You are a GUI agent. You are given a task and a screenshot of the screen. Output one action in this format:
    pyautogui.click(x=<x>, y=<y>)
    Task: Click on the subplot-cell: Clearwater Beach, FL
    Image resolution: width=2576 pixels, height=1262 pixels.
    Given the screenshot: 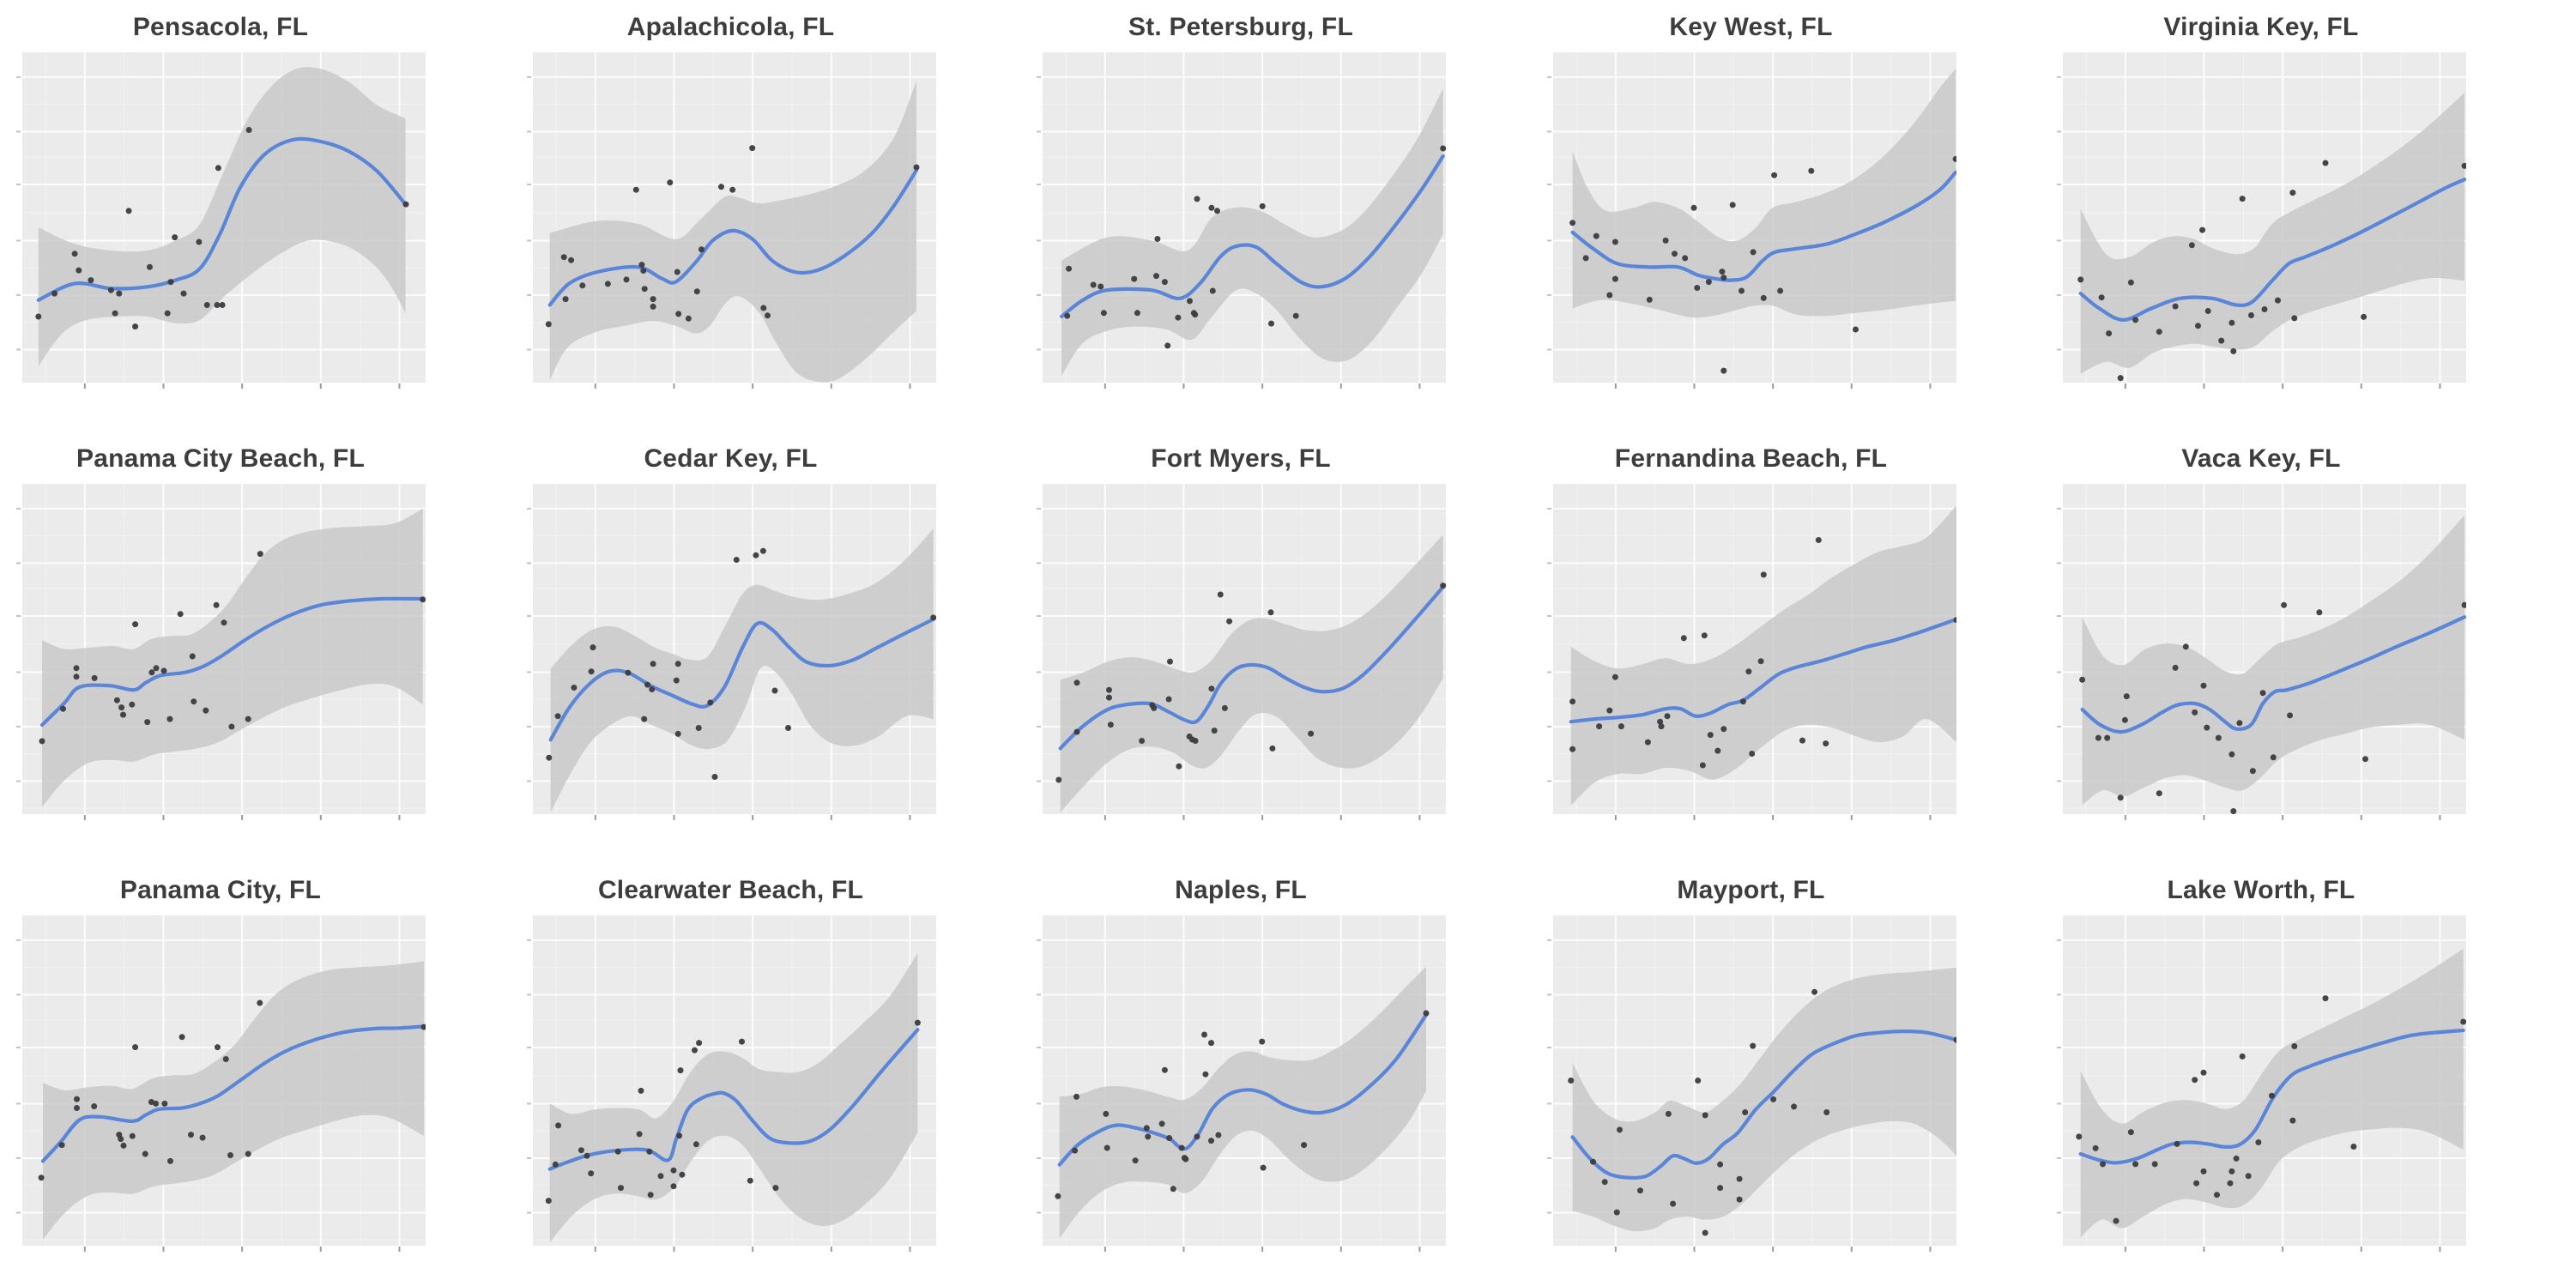 What is the action you would take?
    pyautogui.click(x=731, y=1067)
    